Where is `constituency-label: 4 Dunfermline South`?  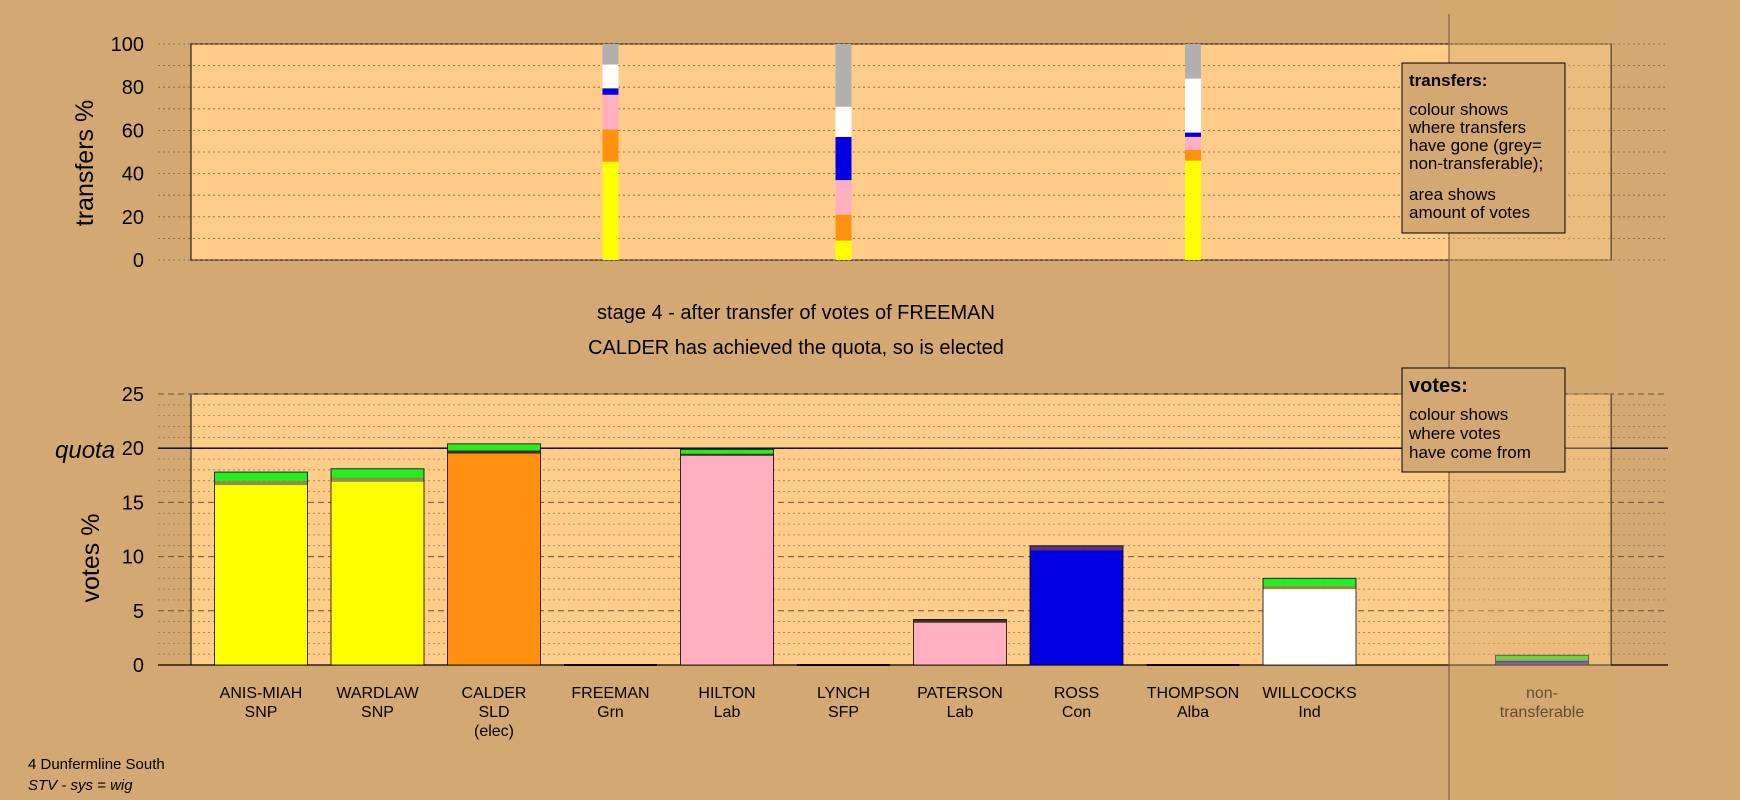
constituency-label: 4 Dunfermline South is located at coordinates (96, 764).